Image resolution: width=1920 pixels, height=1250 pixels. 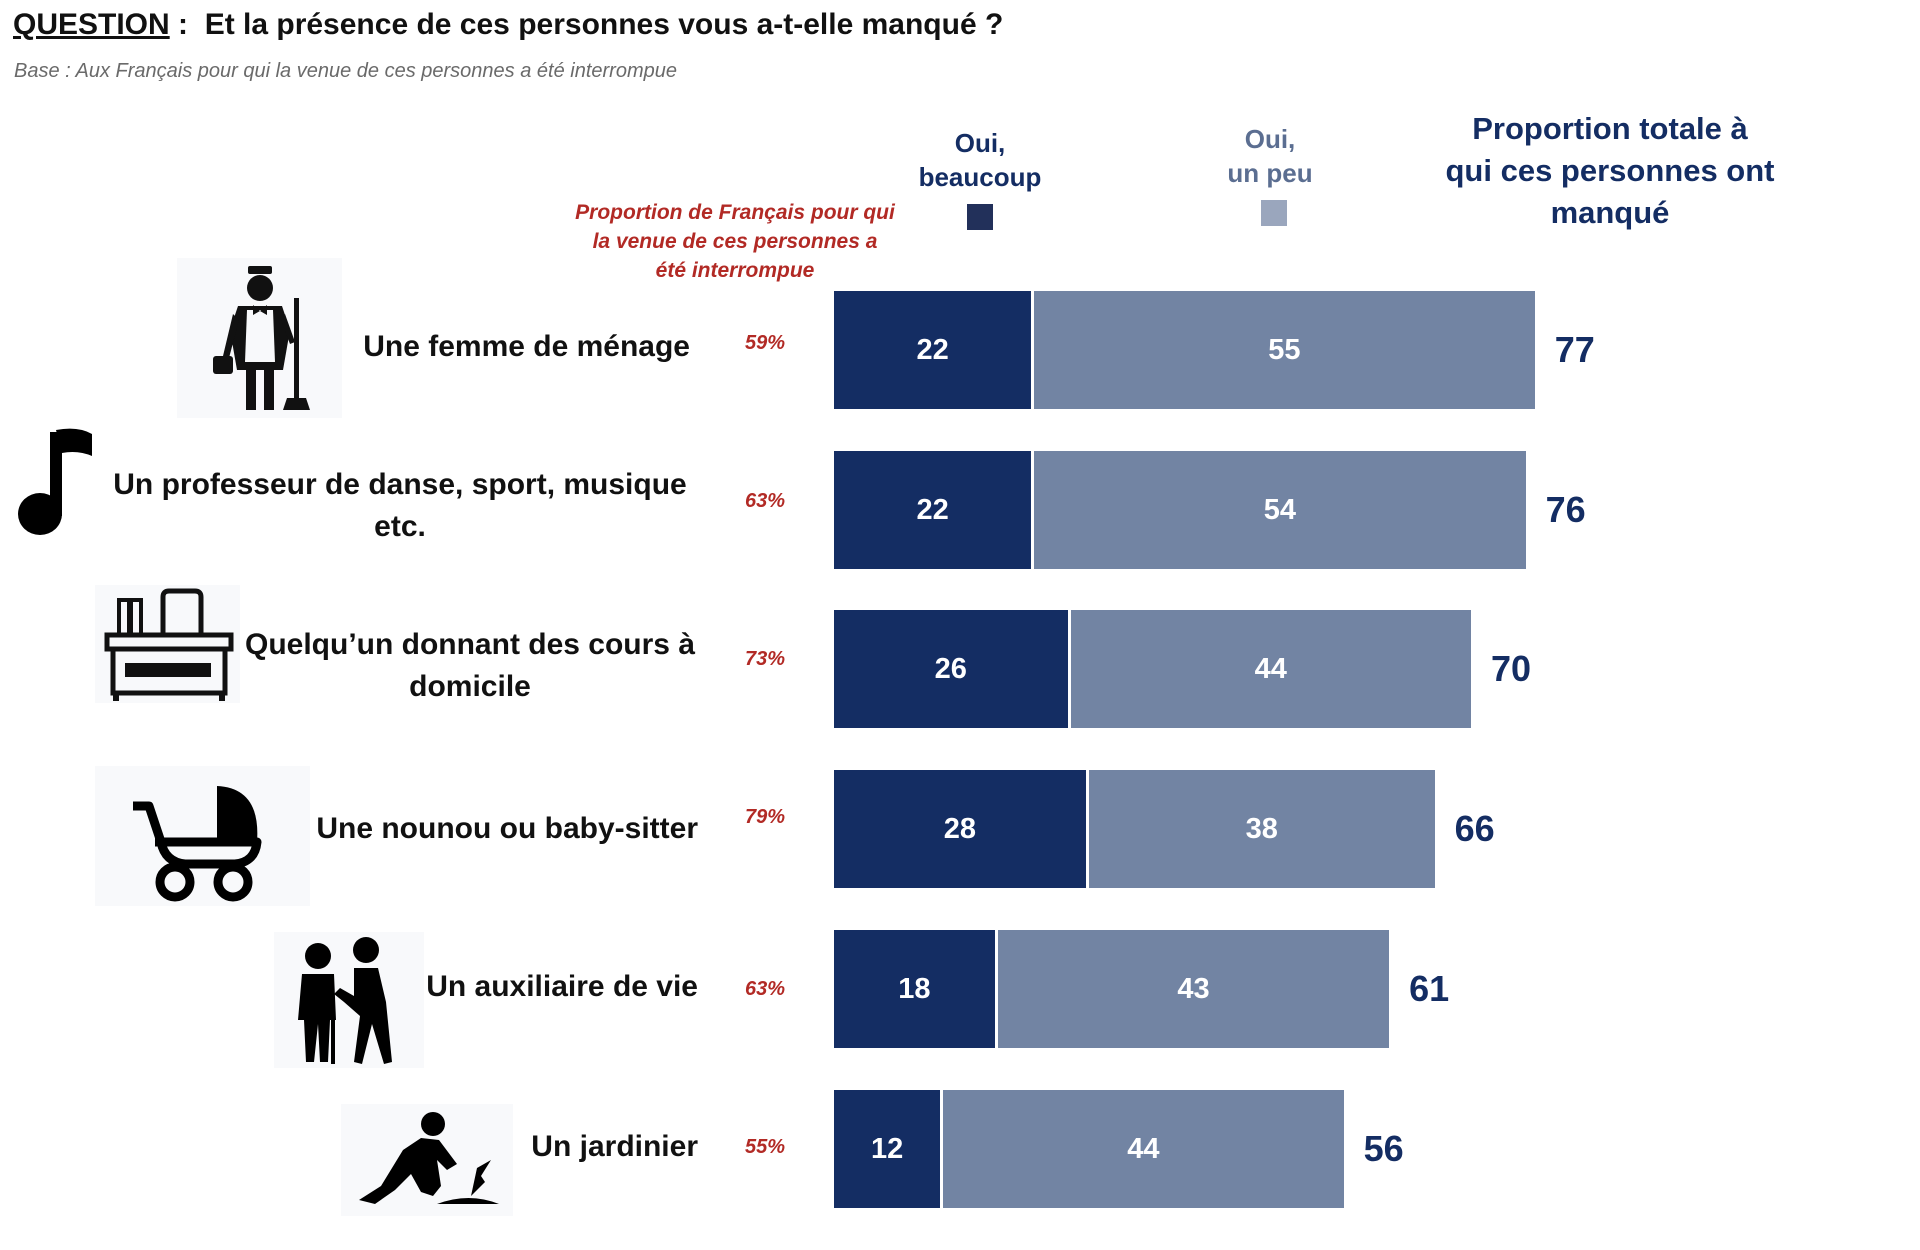 I want to click on legend-beaucoup-label: Oui, beaucoup, so click(x=980, y=160).